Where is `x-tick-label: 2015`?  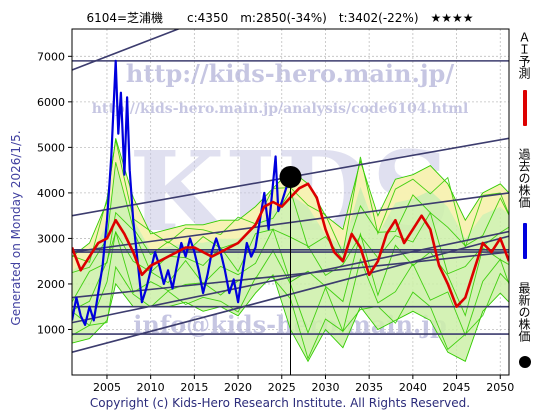 x-tick-label: 2015 is located at coordinates (194, 387).